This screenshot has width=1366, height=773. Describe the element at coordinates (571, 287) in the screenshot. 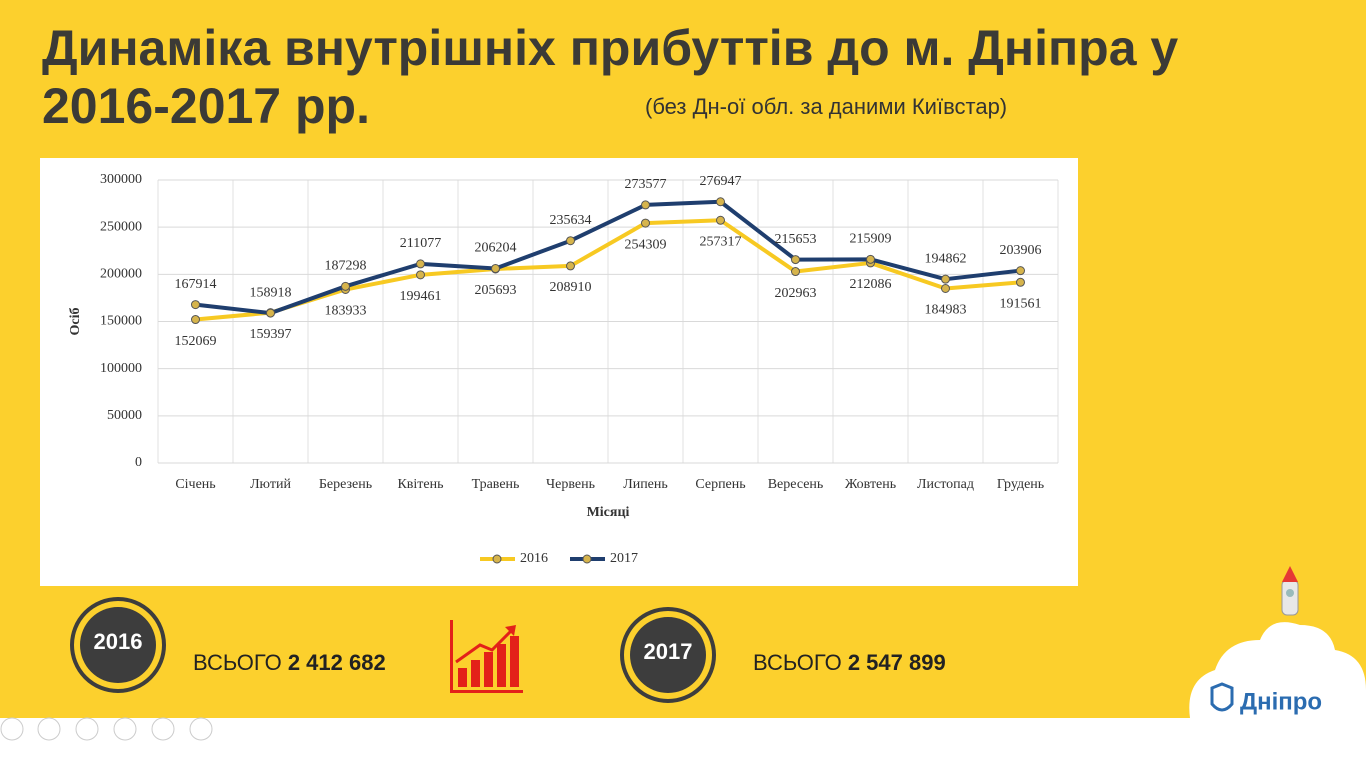

I see `data-label: 208910` at that location.